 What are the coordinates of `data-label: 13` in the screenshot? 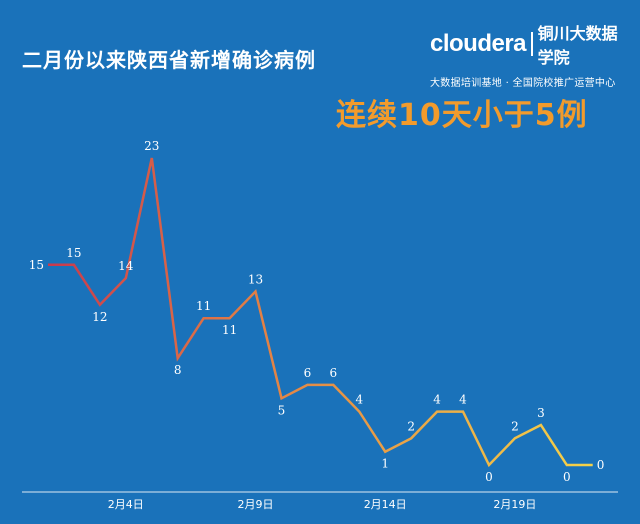 It's located at (255, 280).